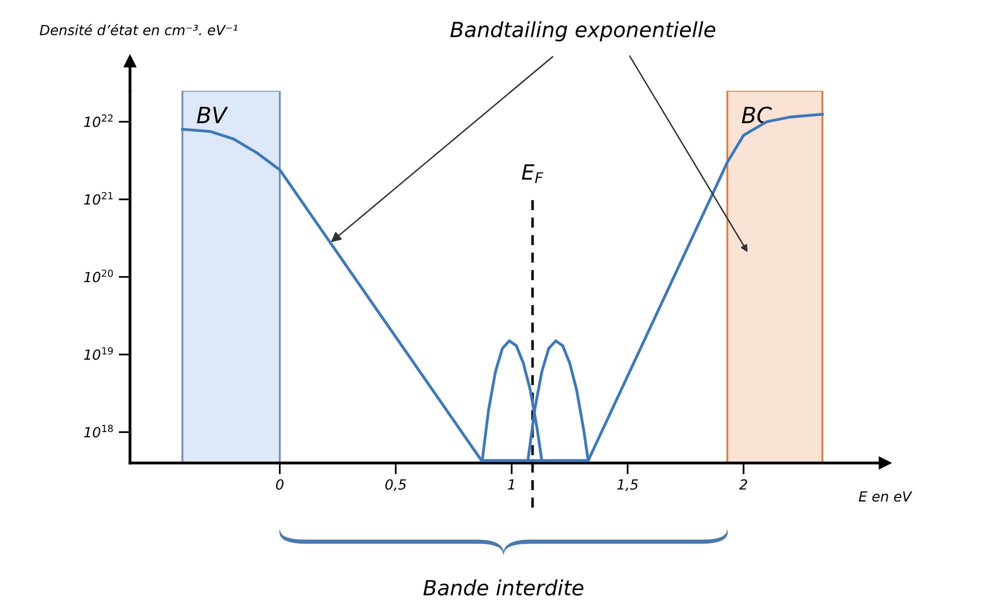 Image resolution: width=1000 pixels, height=610 pixels. What do you see at coordinates (533, 173) in the screenshot?
I see `ref-line-label: E$_{F}$` at bounding box center [533, 173].